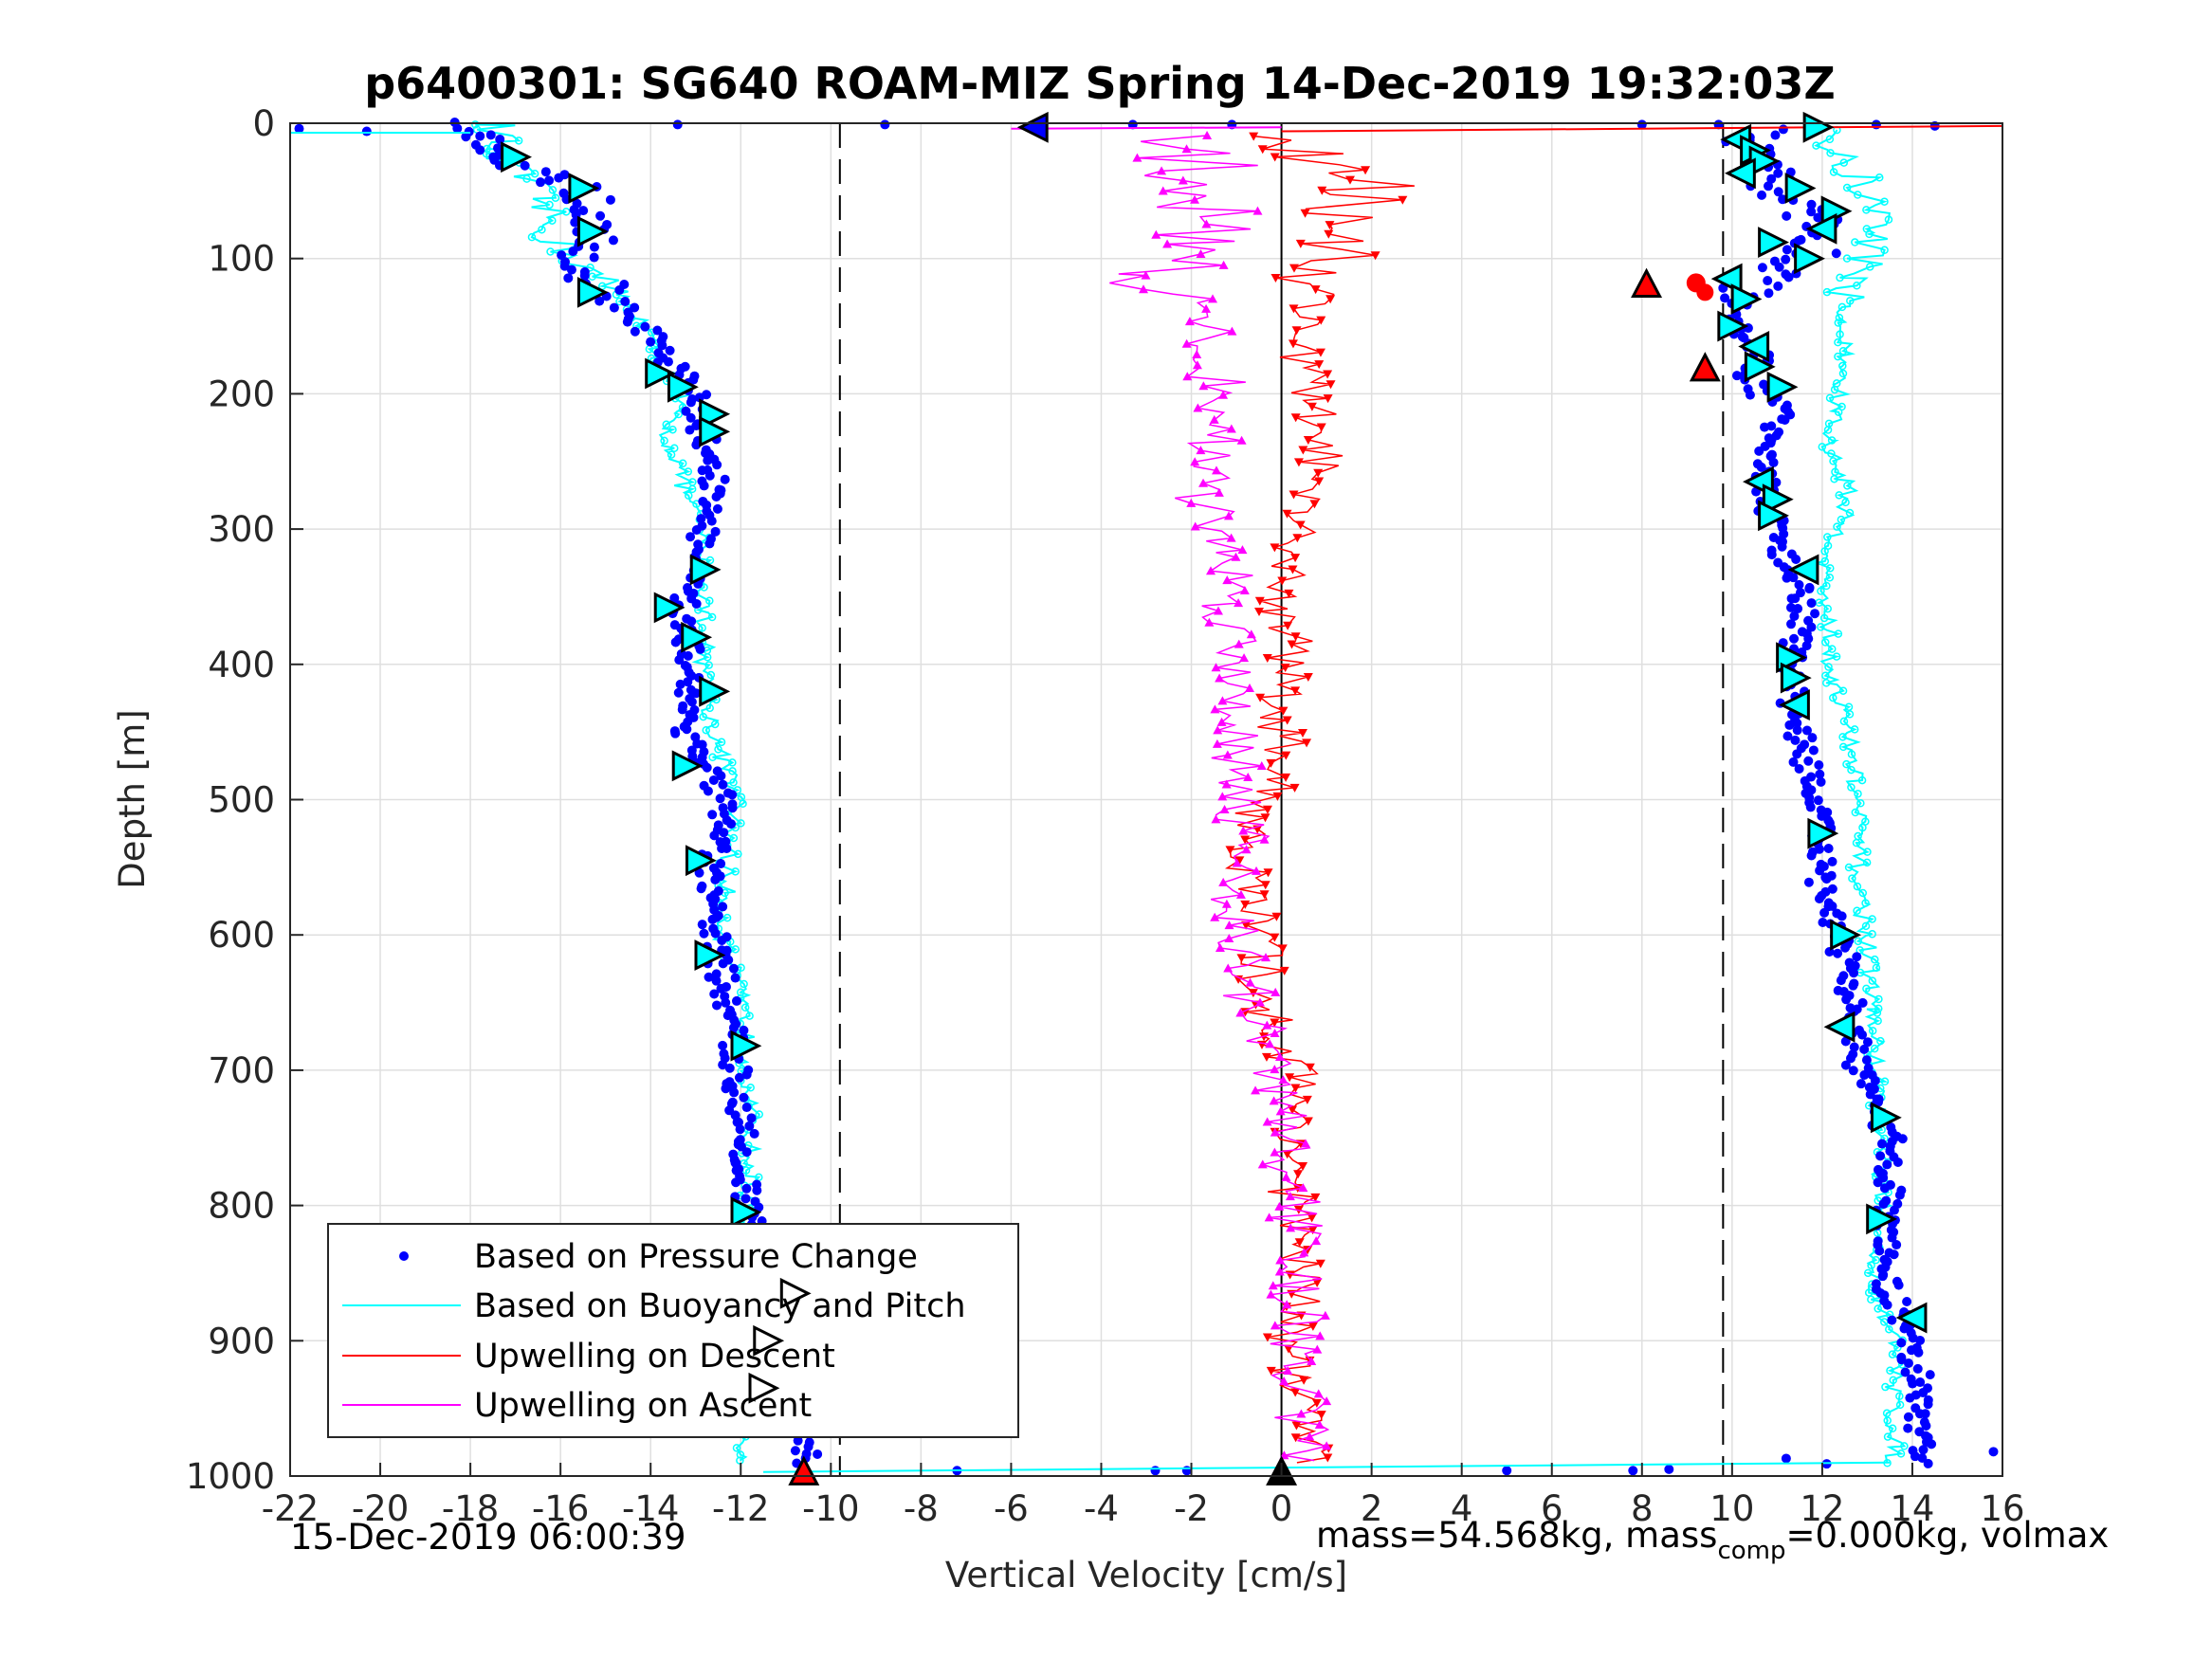 The height and width of the screenshot is (1659, 2212). What do you see at coordinates (1552, 1508) in the screenshot?
I see `x-tick-label: 6` at bounding box center [1552, 1508].